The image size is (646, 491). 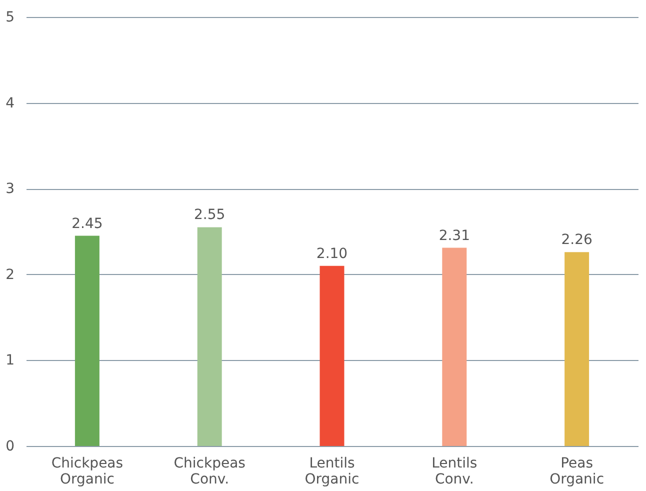 I want to click on y-tick-label: 0, so click(x=10, y=446).